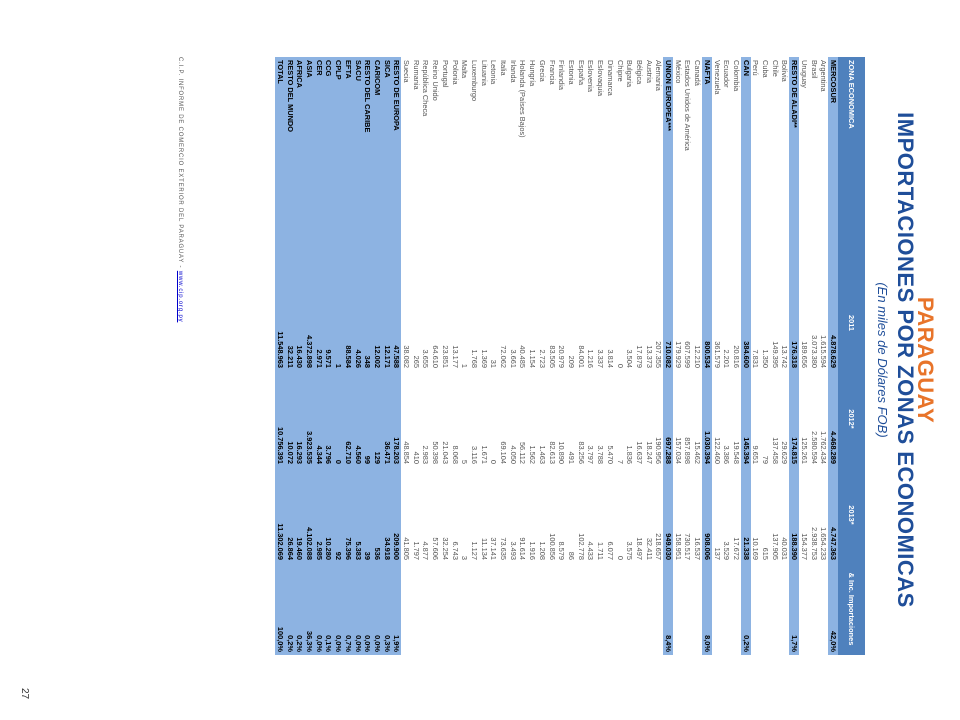 The width and height of the screenshot is (960, 720). What do you see at coordinates (180, 296) in the screenshot?
I see `footer-link: www.cip.org.py` at bounding box center [180, 296].